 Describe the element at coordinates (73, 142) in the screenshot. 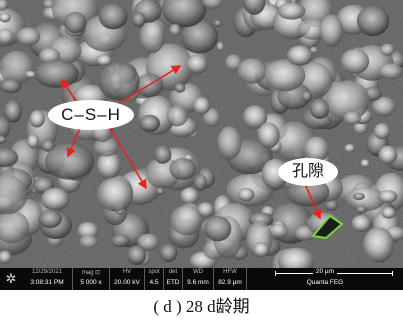

I see `arrow-to-bottom-left` at that location.